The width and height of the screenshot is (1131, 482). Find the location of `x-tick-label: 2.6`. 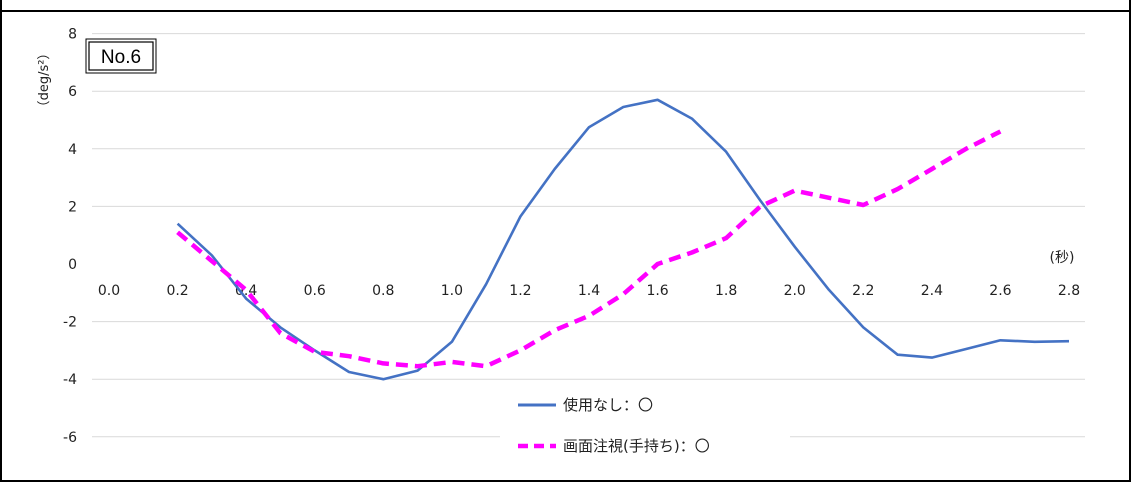

x-tick-label: 2.6 is located at coordinates (1000, 291).